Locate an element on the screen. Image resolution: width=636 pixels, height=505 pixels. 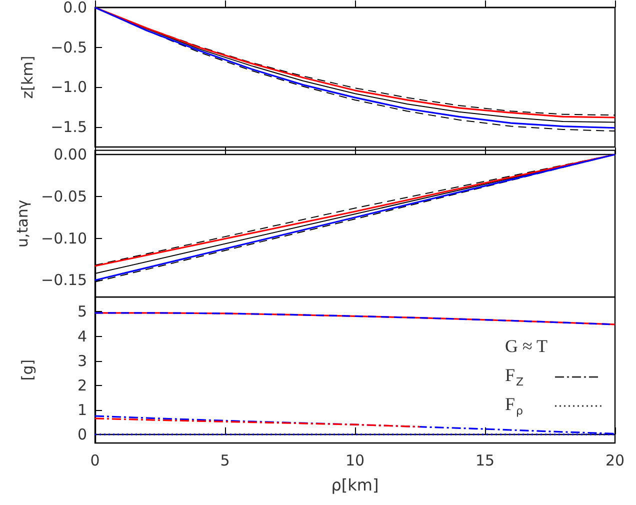
y-tick-label: −0.5 is located at coordinates (68, 47).